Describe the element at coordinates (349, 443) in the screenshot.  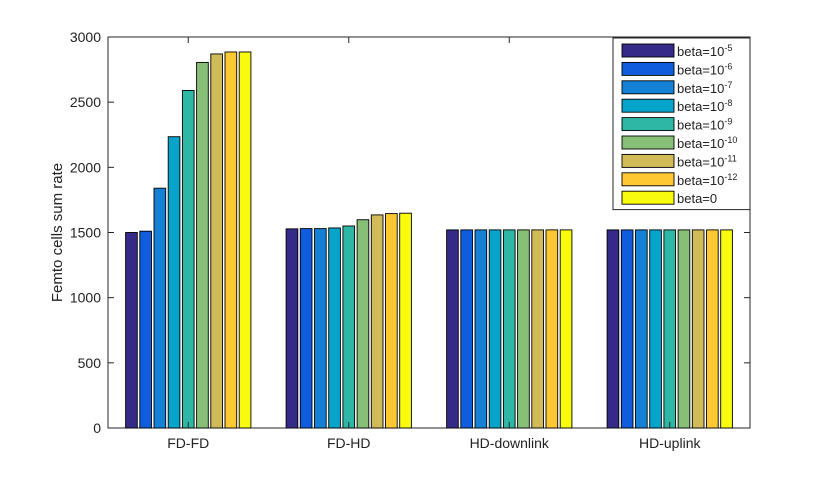
I see `x-tick-label: FD-HD` at that location.